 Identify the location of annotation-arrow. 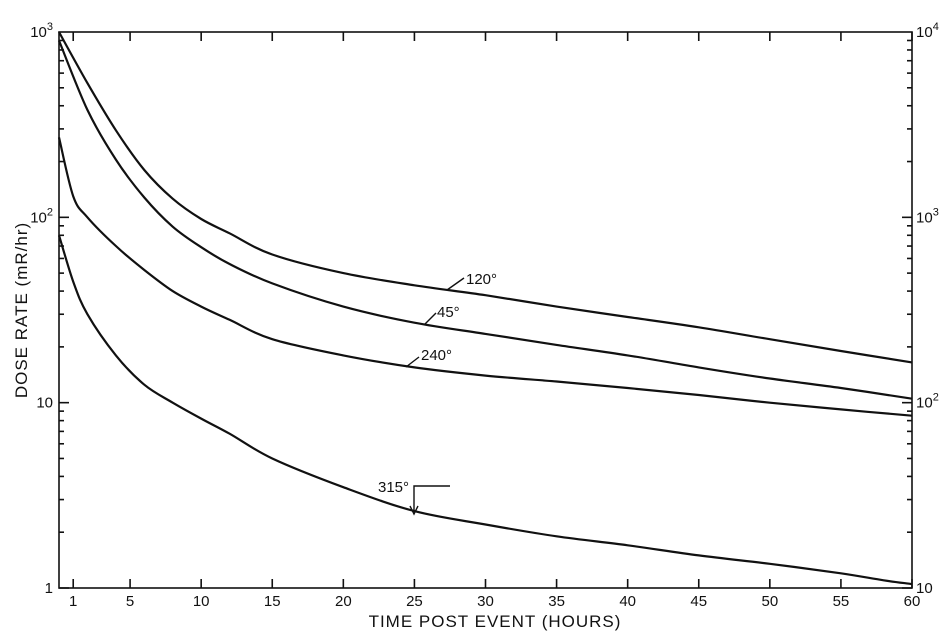
(414, 510).